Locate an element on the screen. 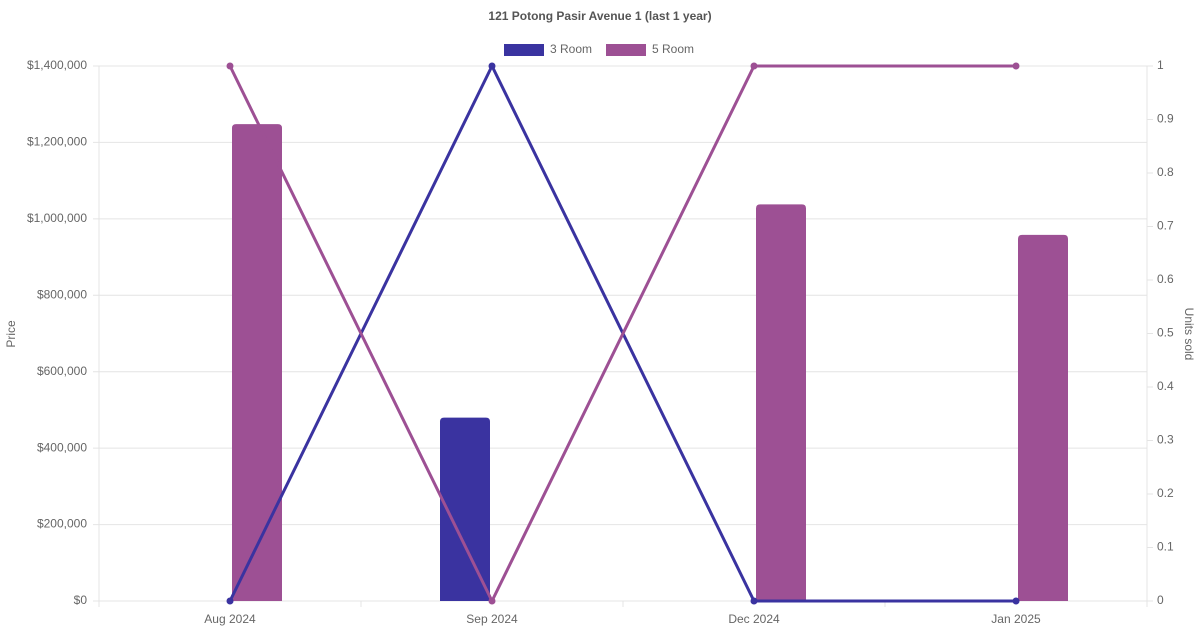  y2-tick-label: 0.5 is located at coordinates (1165, 333).